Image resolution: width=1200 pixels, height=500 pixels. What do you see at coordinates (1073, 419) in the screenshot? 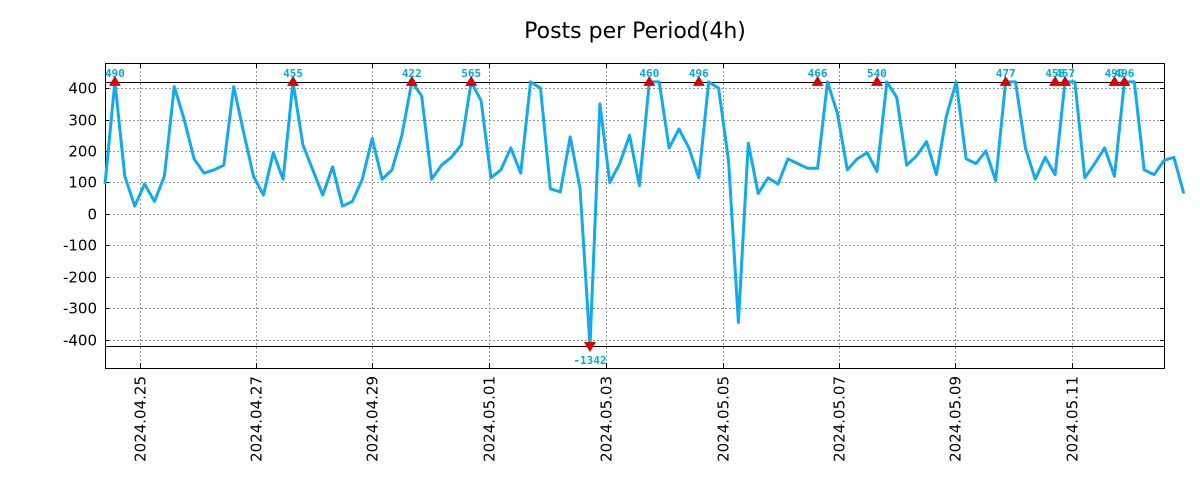
I see `x-tick-label: 2024.05.11` at bounding box center [1073, 419].